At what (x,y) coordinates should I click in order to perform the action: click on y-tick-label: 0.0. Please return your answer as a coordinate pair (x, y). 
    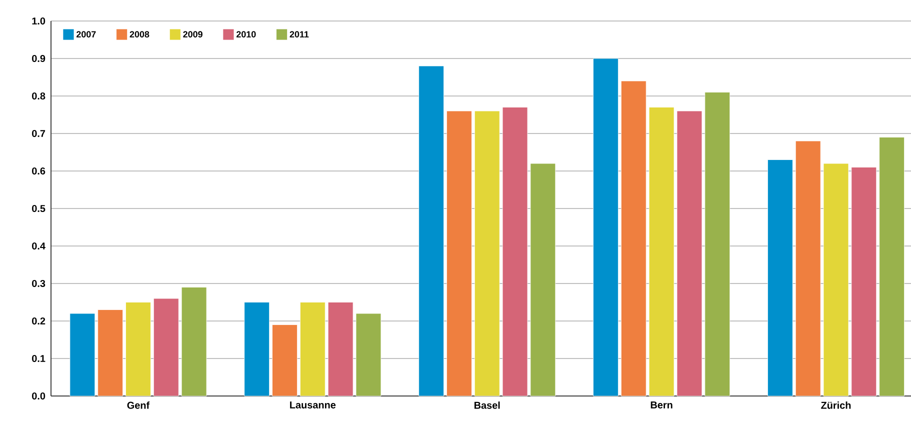
    Looking at the image, I should click on (39, 396).